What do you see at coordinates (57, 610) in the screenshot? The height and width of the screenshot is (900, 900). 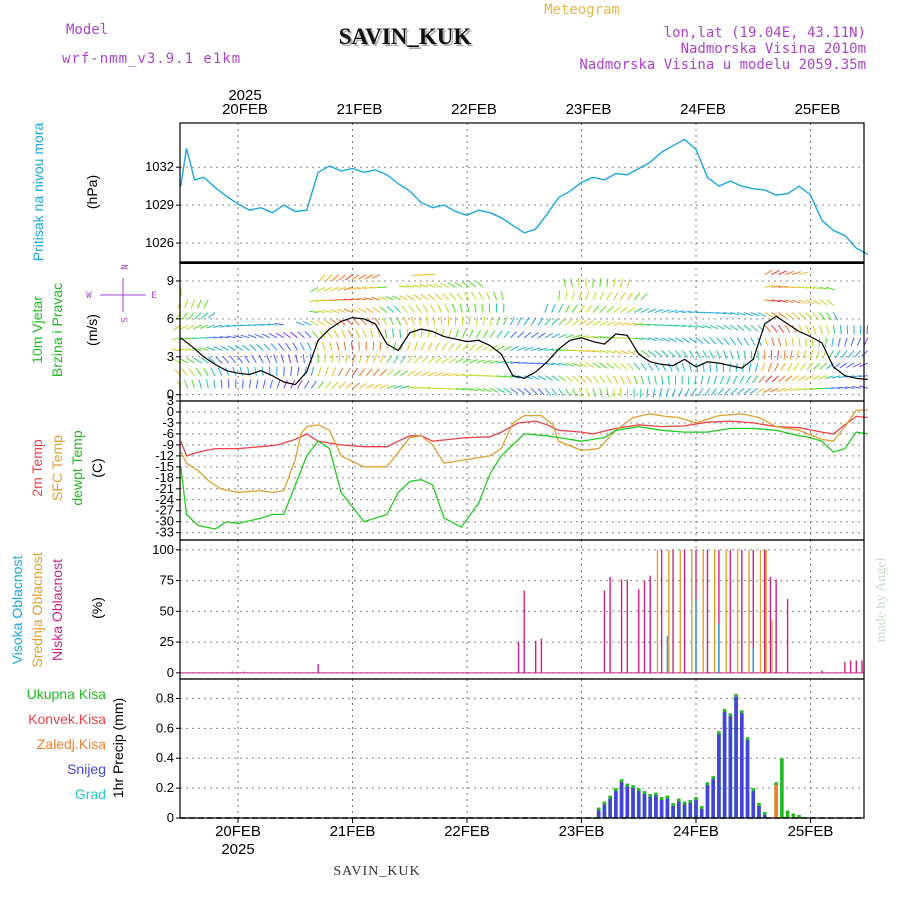 I see `cloud-label-3: Niska Oblacnost` at bounding box center [57, 610].